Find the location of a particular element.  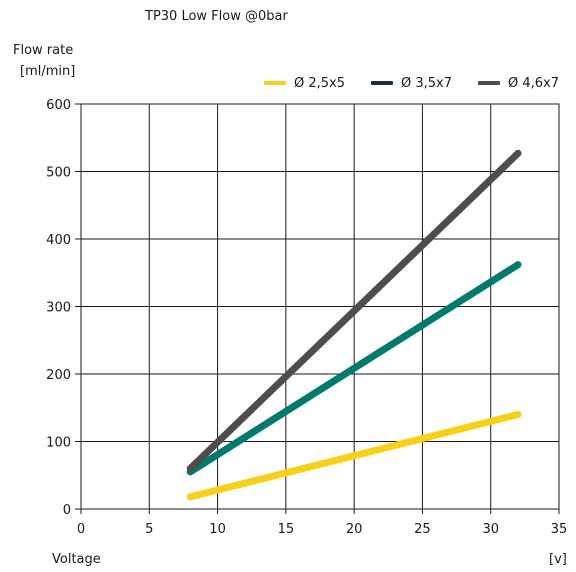

y-tick-label-2: 200 is located at coordinates (58, 375).